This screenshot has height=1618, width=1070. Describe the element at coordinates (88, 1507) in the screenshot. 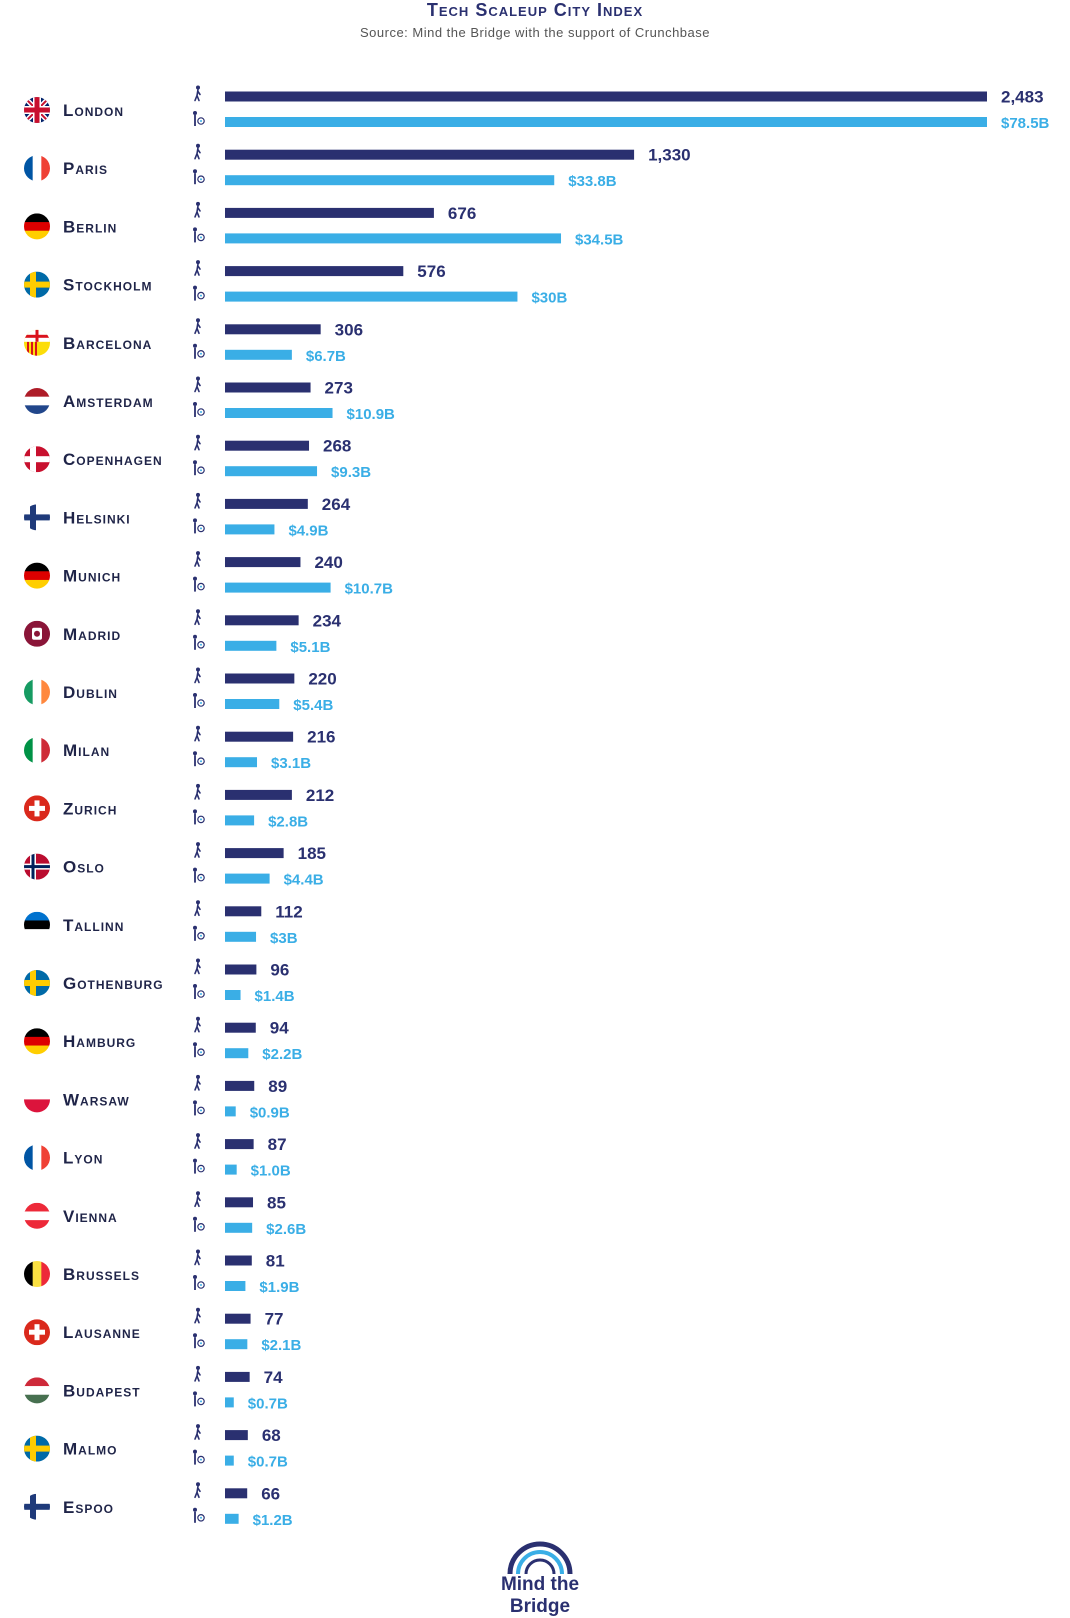

I see `city-label: Espoo` at that location.